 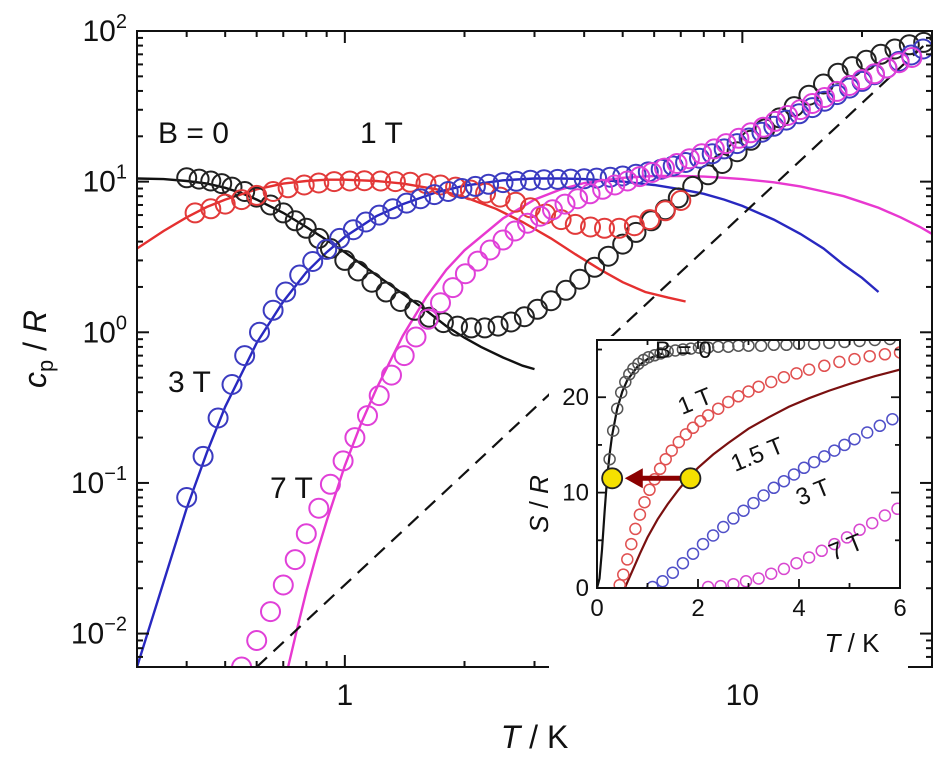 I want to click on main-y-tick-label: 10⁻², so click(x=99, y=632).